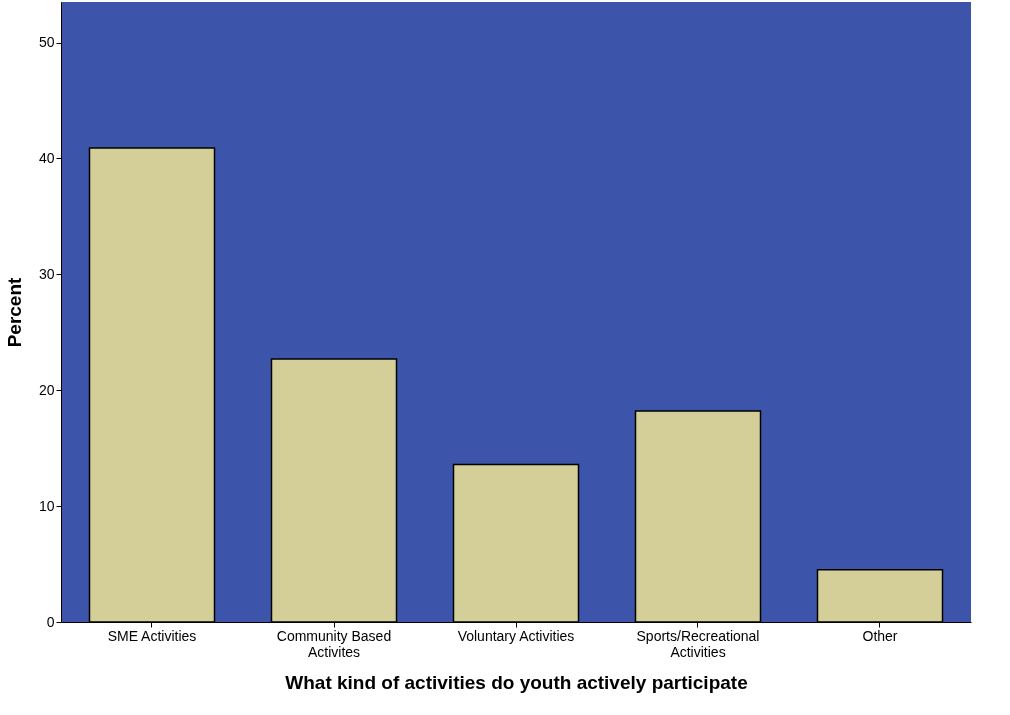 The height and width of the screenshot is (715, 1010). I want to click on y-tick-label: 50, so click(46, 42).